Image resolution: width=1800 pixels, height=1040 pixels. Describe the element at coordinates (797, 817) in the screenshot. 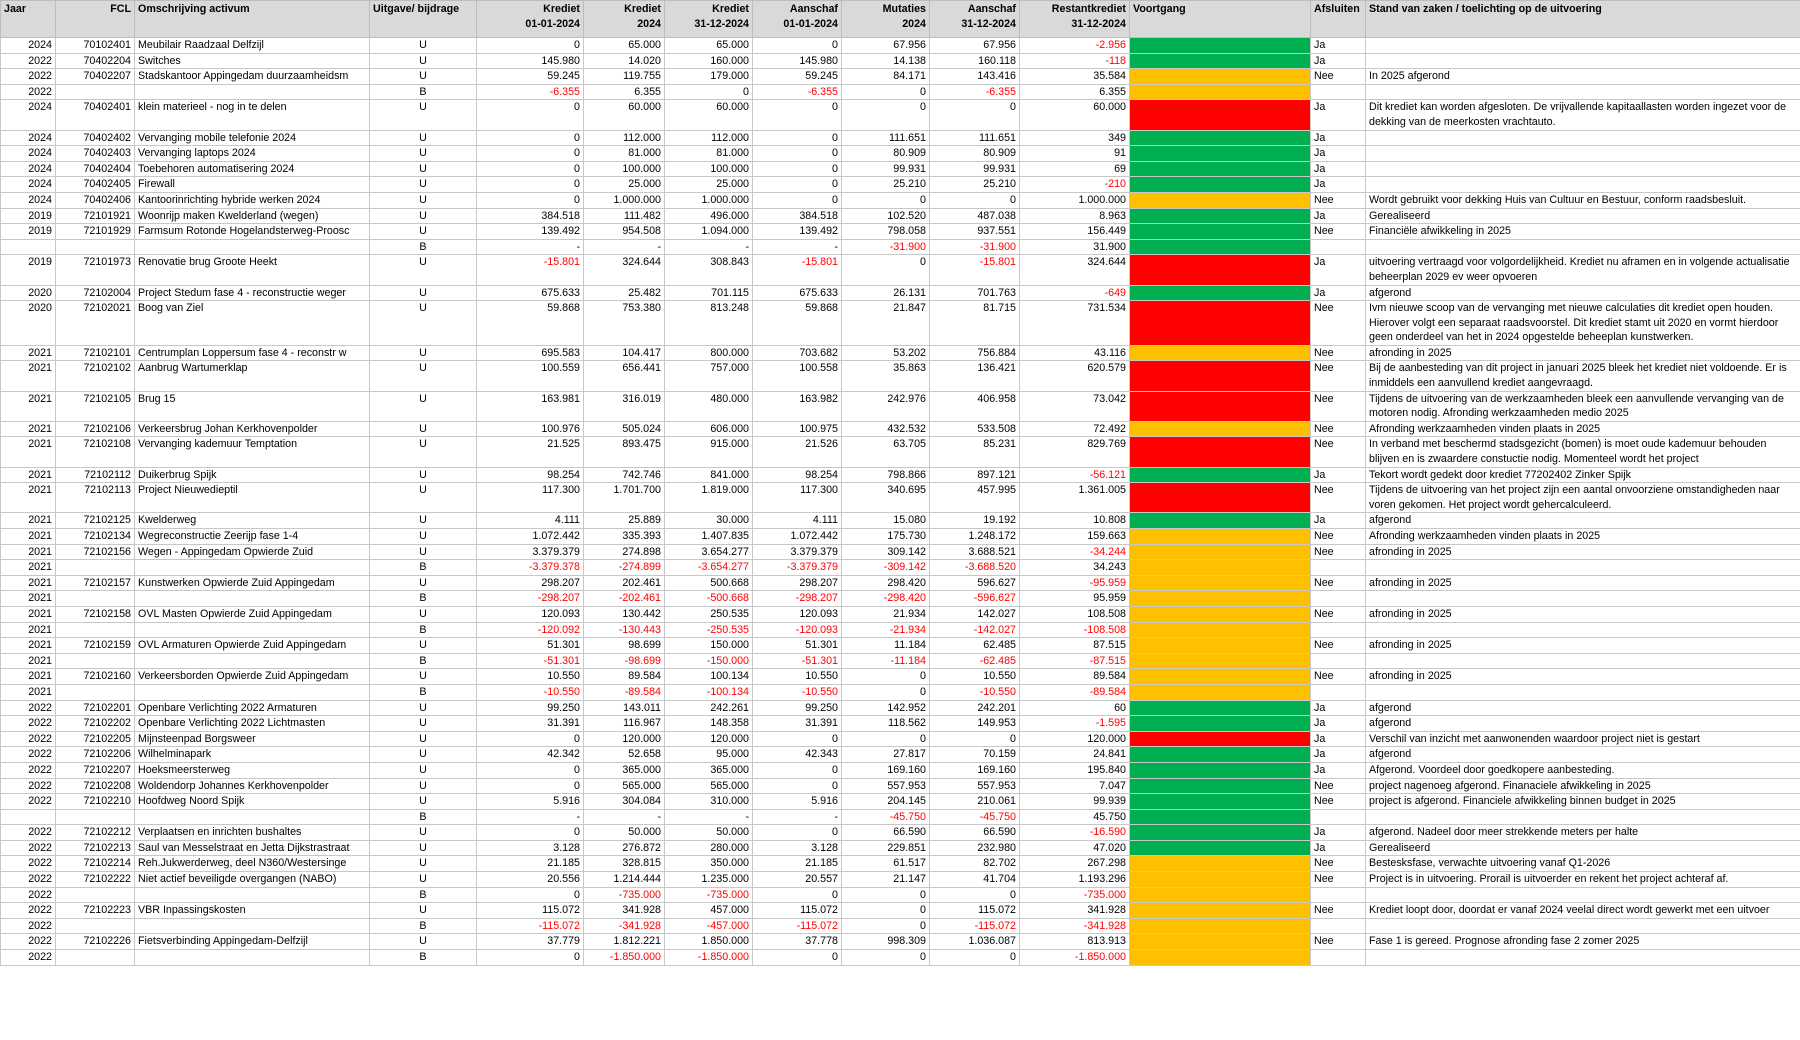

I see `cell-aanschaf-begin: -` at that location.